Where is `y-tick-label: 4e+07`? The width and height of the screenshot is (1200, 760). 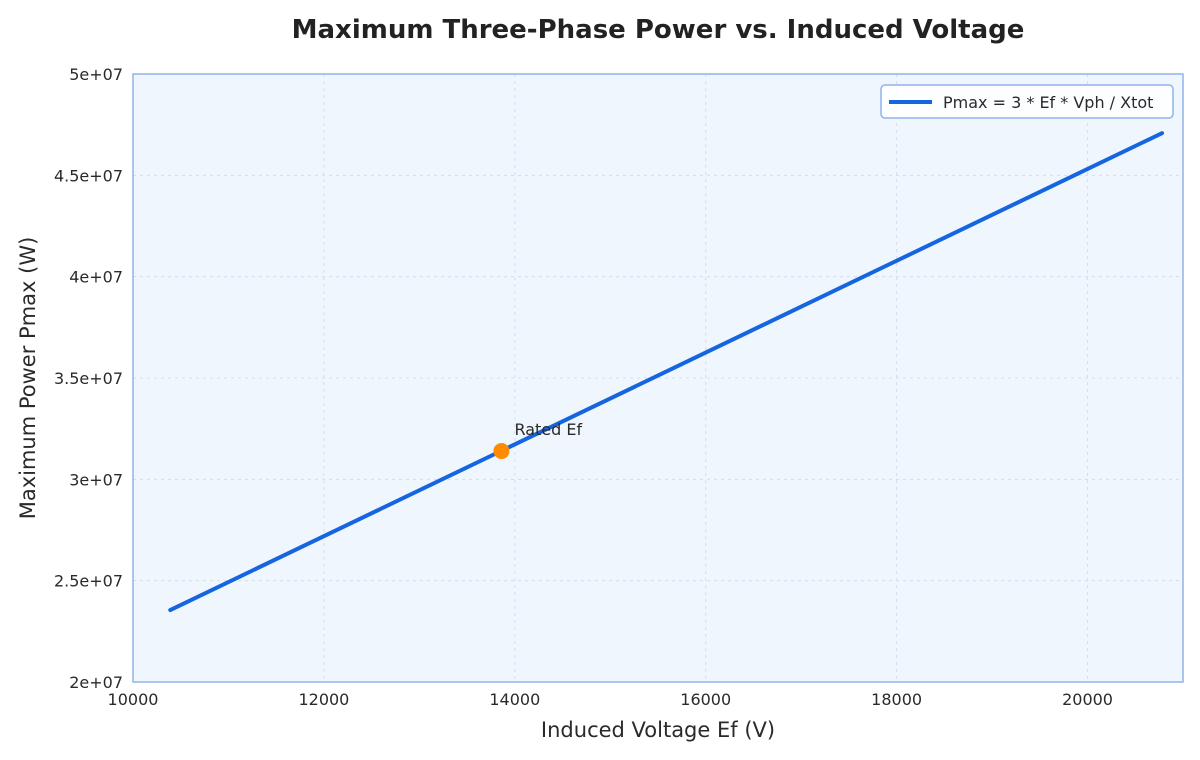 y-tick-label: 4e+07 is located at coordinates (96, 277).